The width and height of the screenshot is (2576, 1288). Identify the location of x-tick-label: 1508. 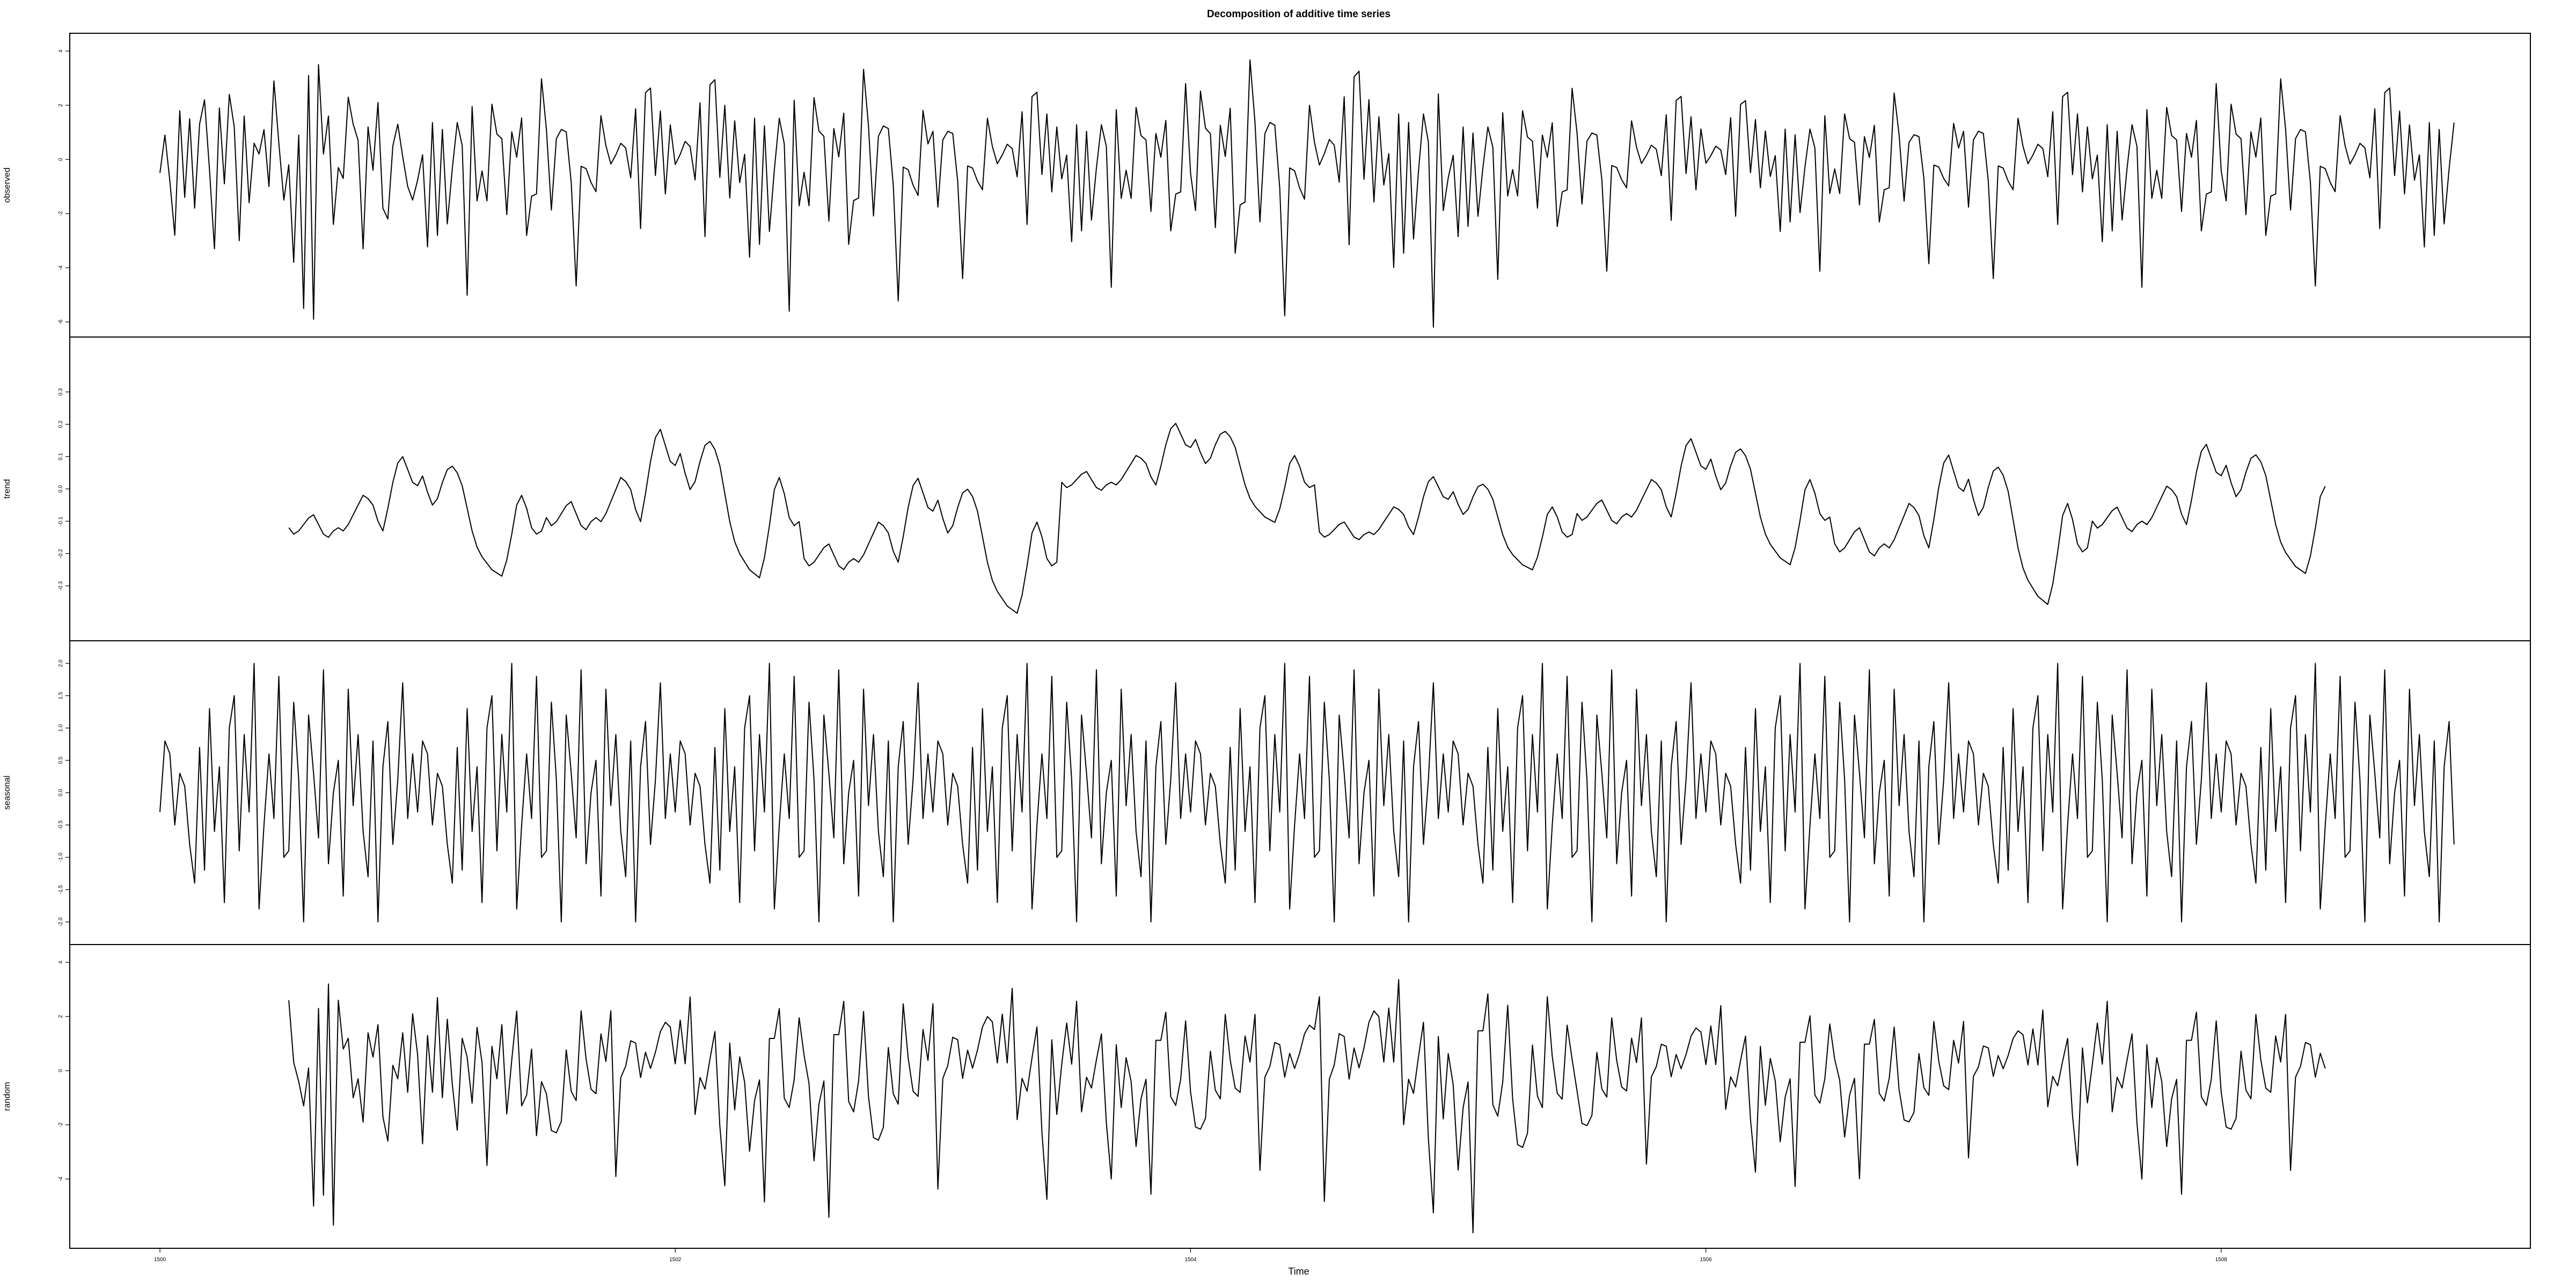
(2221, 1260).